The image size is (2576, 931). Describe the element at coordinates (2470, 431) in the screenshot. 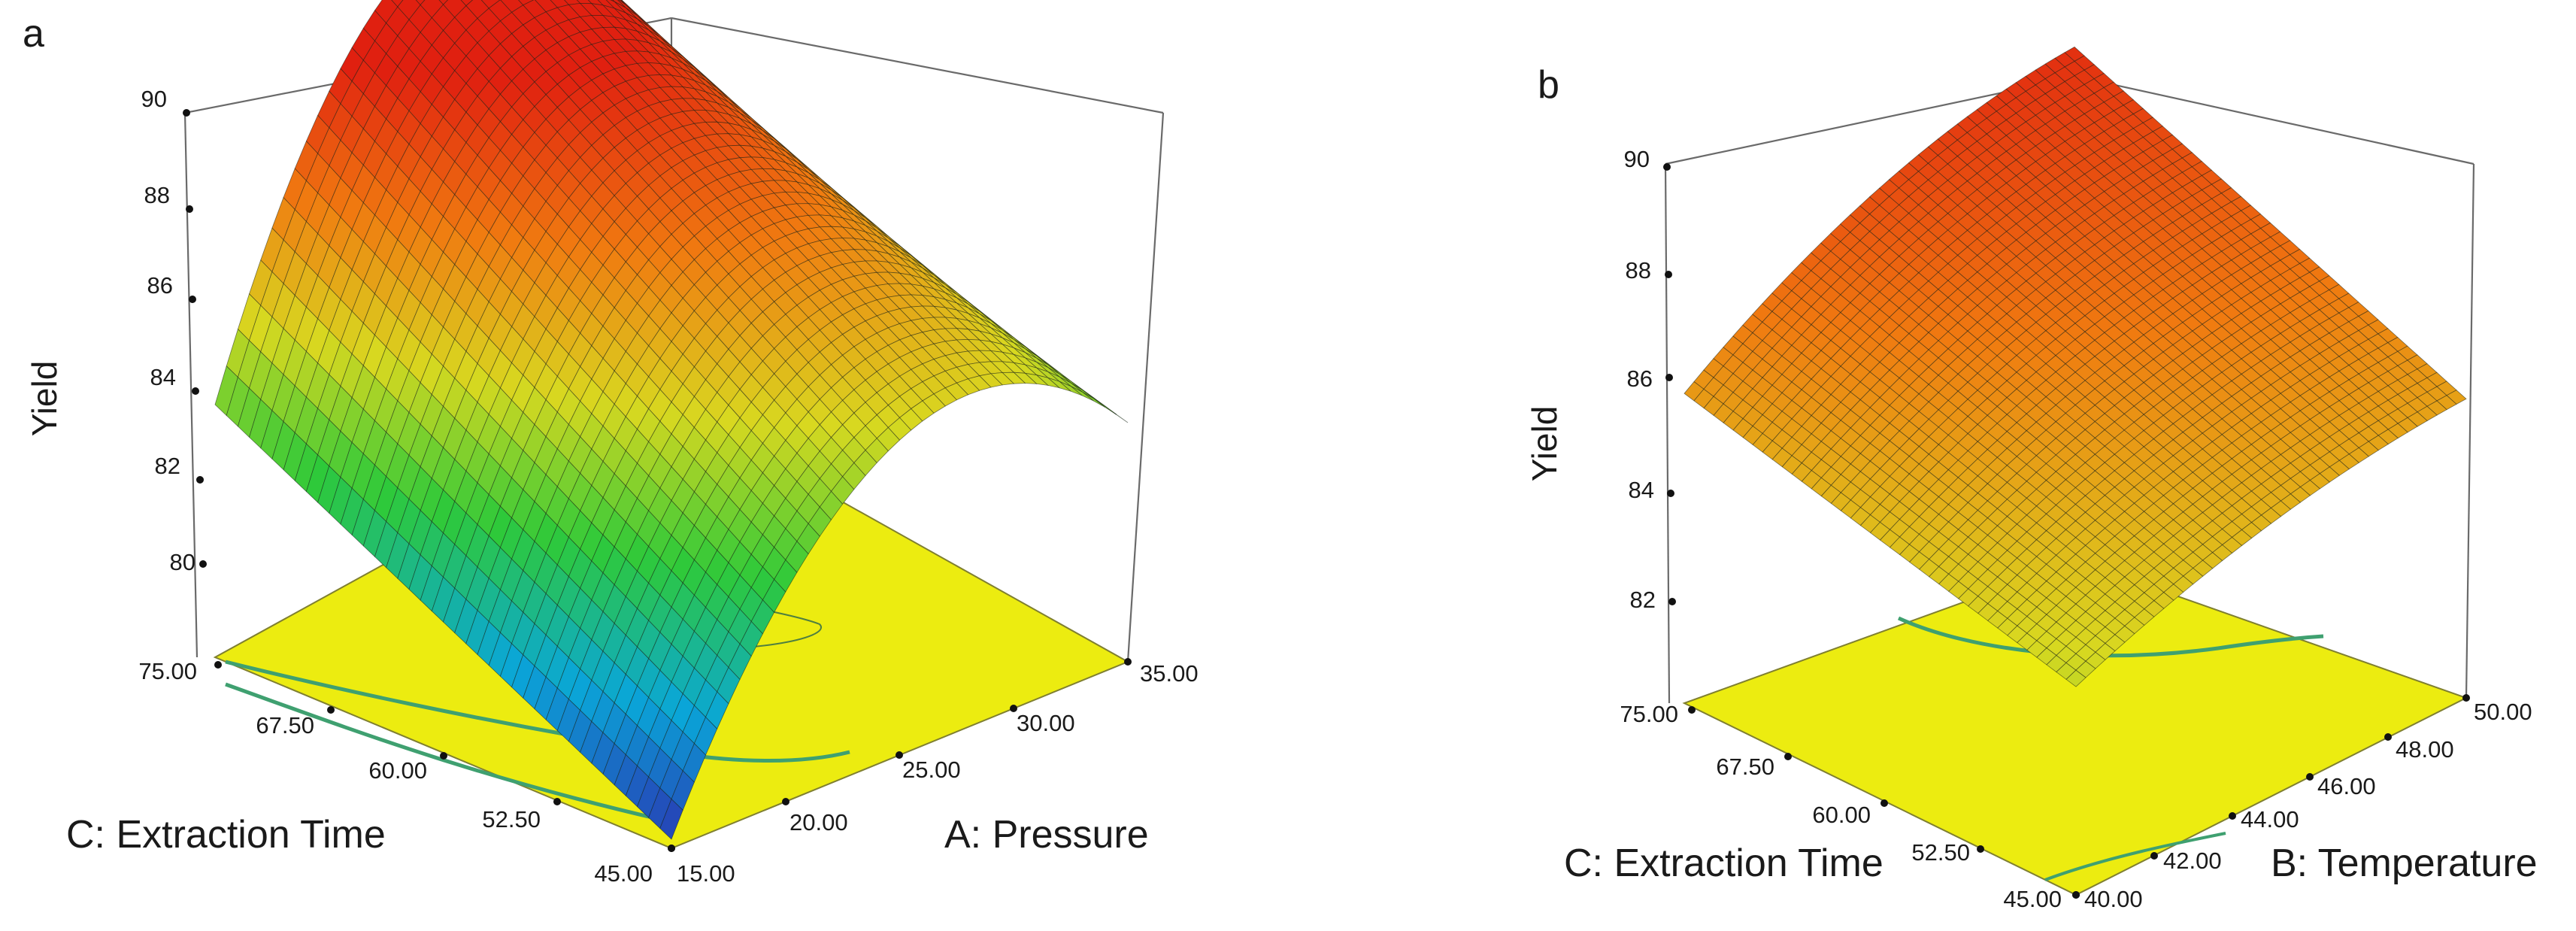

I see `chart-b-frame-right-vertical` at that location.